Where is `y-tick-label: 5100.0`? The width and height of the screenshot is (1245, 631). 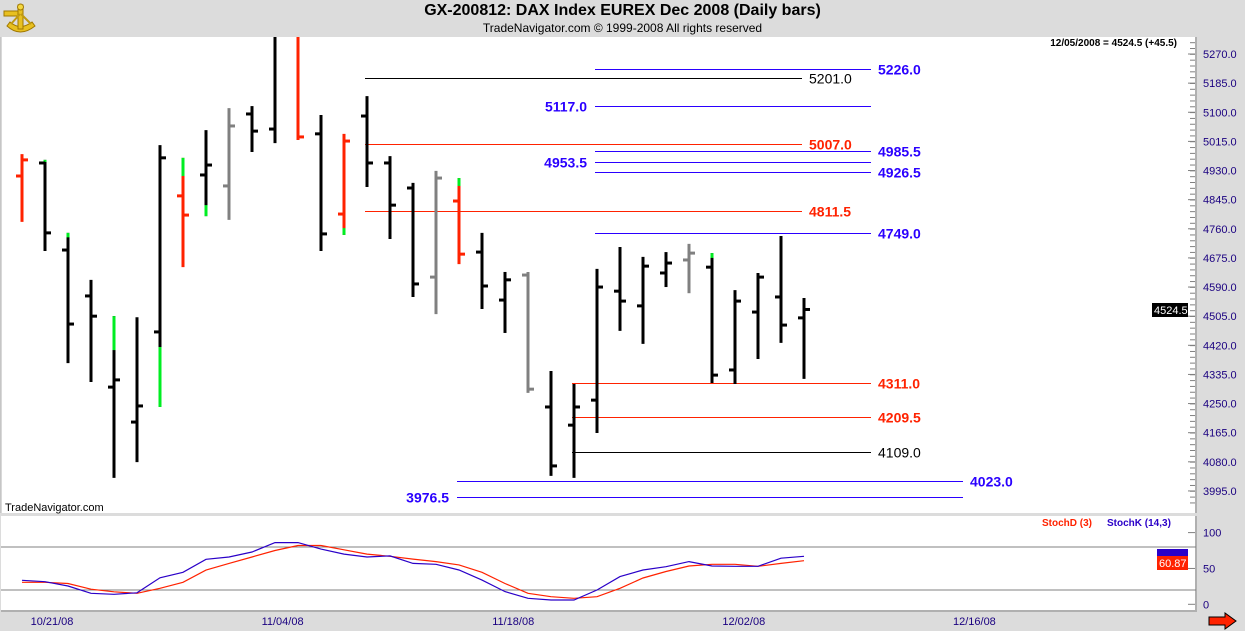 y-tick-label: 5100.0 is located at coordinates (1220, 113).